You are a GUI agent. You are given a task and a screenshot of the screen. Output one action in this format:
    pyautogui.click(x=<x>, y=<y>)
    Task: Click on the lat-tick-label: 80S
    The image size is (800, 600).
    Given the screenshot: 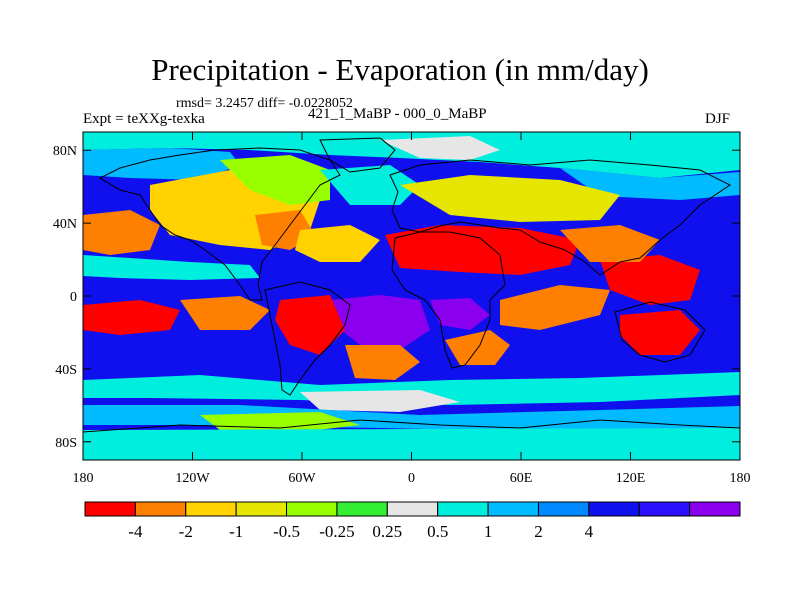 What is the action you would take?
    pyautogui.click(x=66, y=443)
    